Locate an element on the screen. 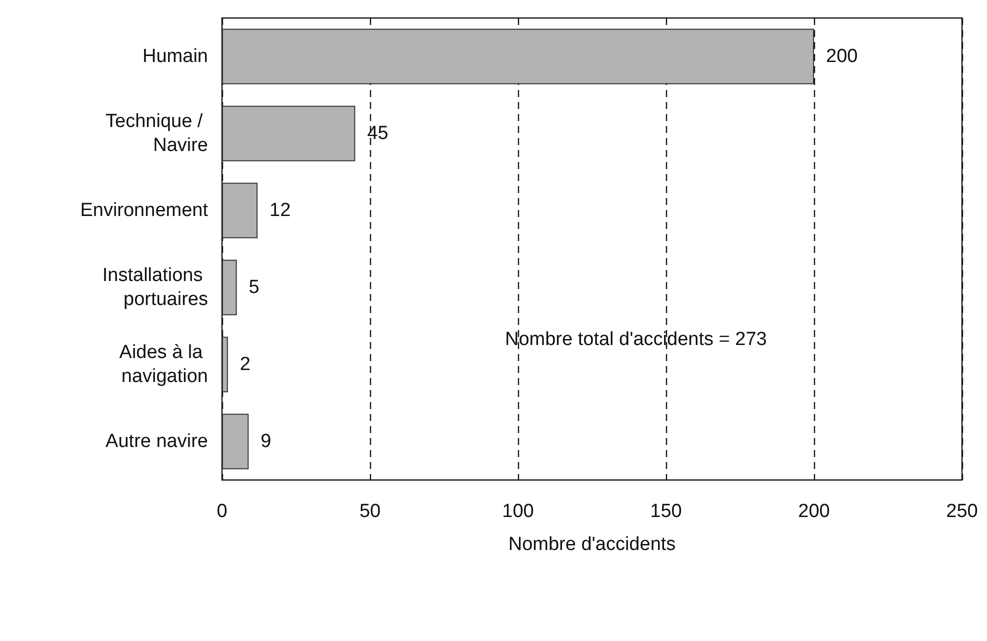  data-label: 2 is located at coordinates (245, 364).